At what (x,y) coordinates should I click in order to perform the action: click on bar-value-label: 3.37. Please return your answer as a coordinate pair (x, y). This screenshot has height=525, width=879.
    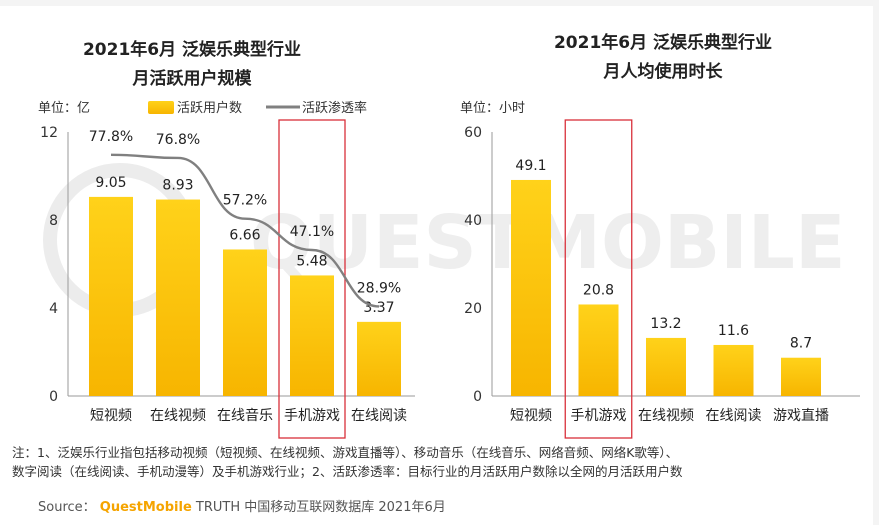
    Looking at the image, I should click on (378, 308).